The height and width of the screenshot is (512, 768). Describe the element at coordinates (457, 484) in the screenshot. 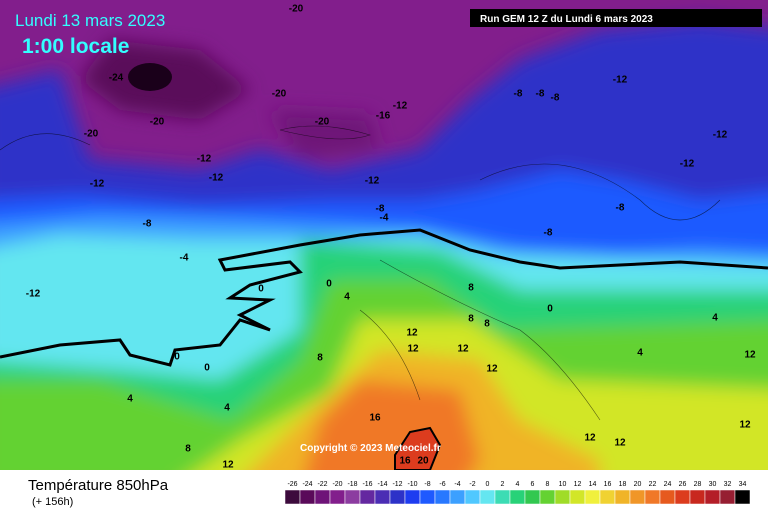

I see `legend-label: -4` at that location.